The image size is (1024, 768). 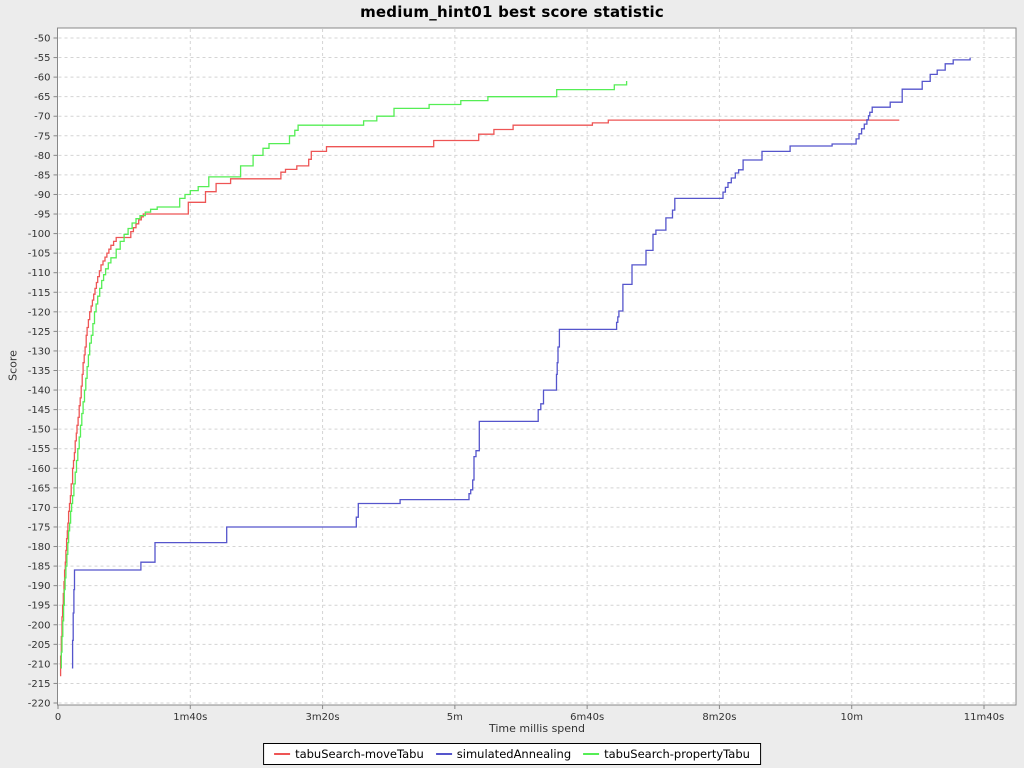 What do you see at coordinates (39, 704) in the screenshot?
I see `svg-text: -220` at bounding box center [39, 704].